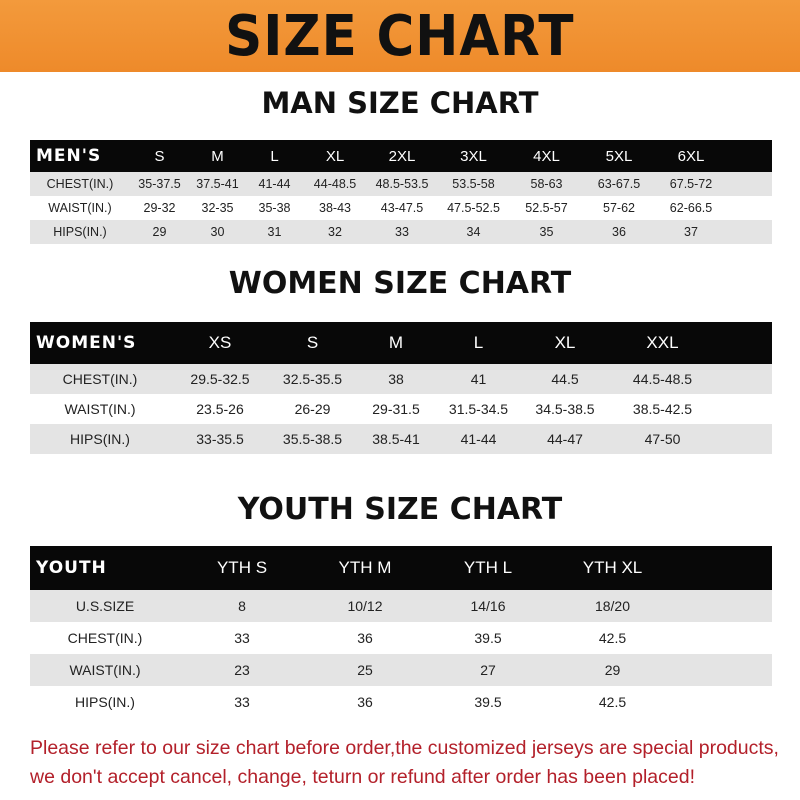 This screenshot has height=800, width=800. Describe the element at coordinates (401, 568) in the screenshot. I see `table-header: YOUTH YTH S YTH M YTH L YTH XL` at that location.